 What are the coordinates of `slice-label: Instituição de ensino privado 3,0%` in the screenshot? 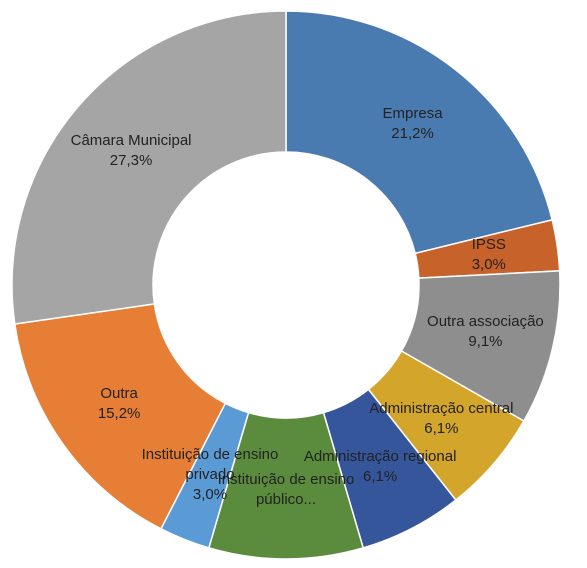 It's located at (210, 475).